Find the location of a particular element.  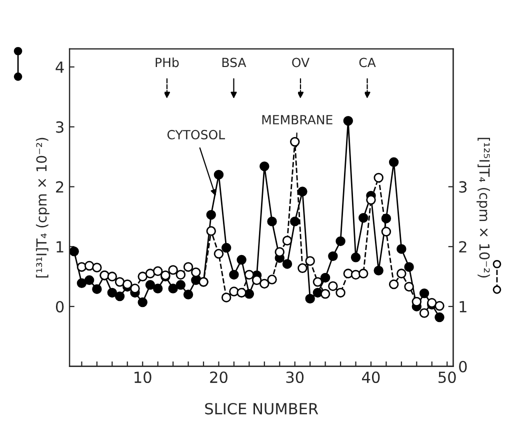

y-tick-label: 4 is located at coordinates (60, 67).